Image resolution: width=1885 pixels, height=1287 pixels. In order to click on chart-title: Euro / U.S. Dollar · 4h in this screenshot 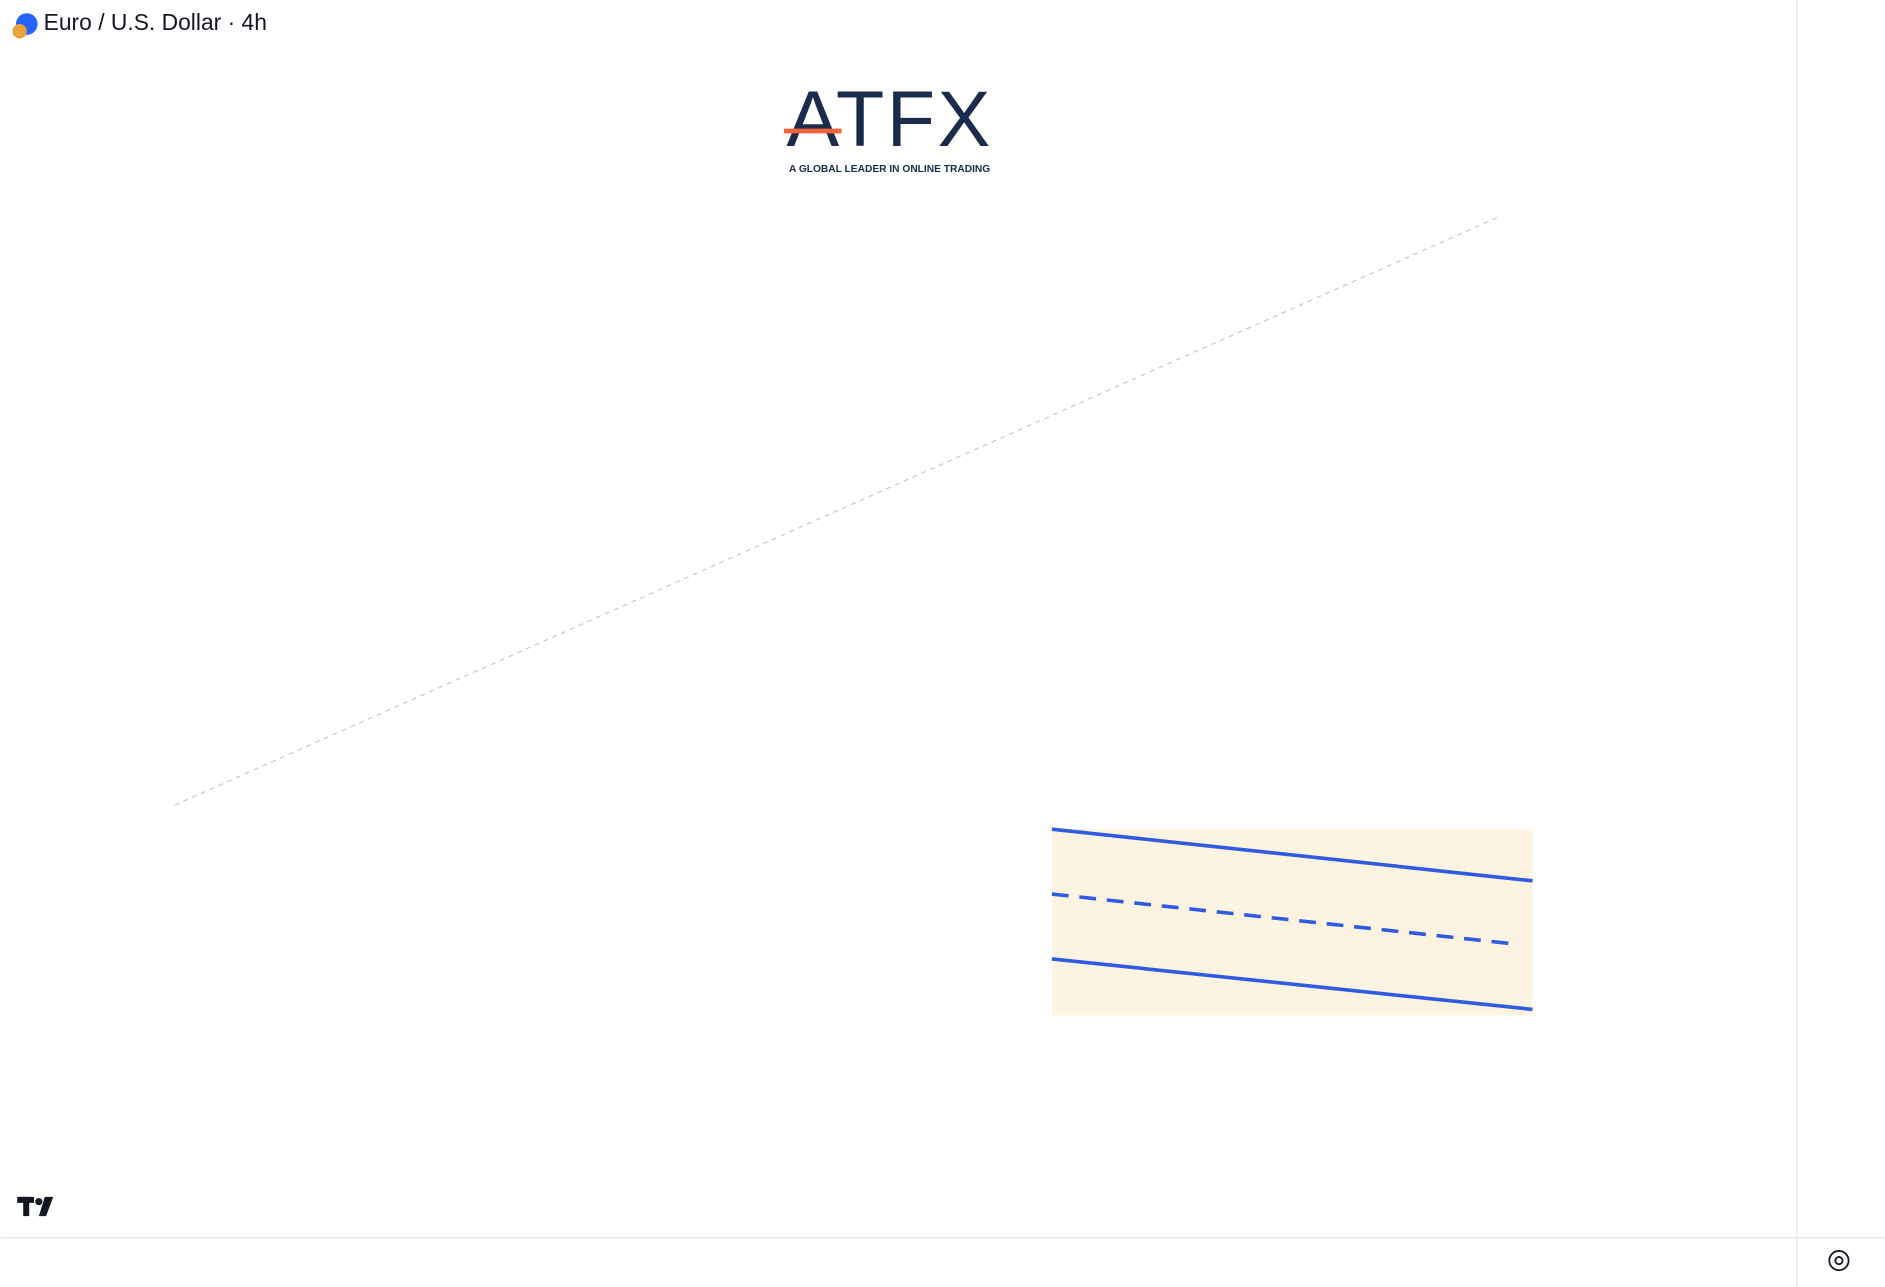, I will do `click(155, 22)`.